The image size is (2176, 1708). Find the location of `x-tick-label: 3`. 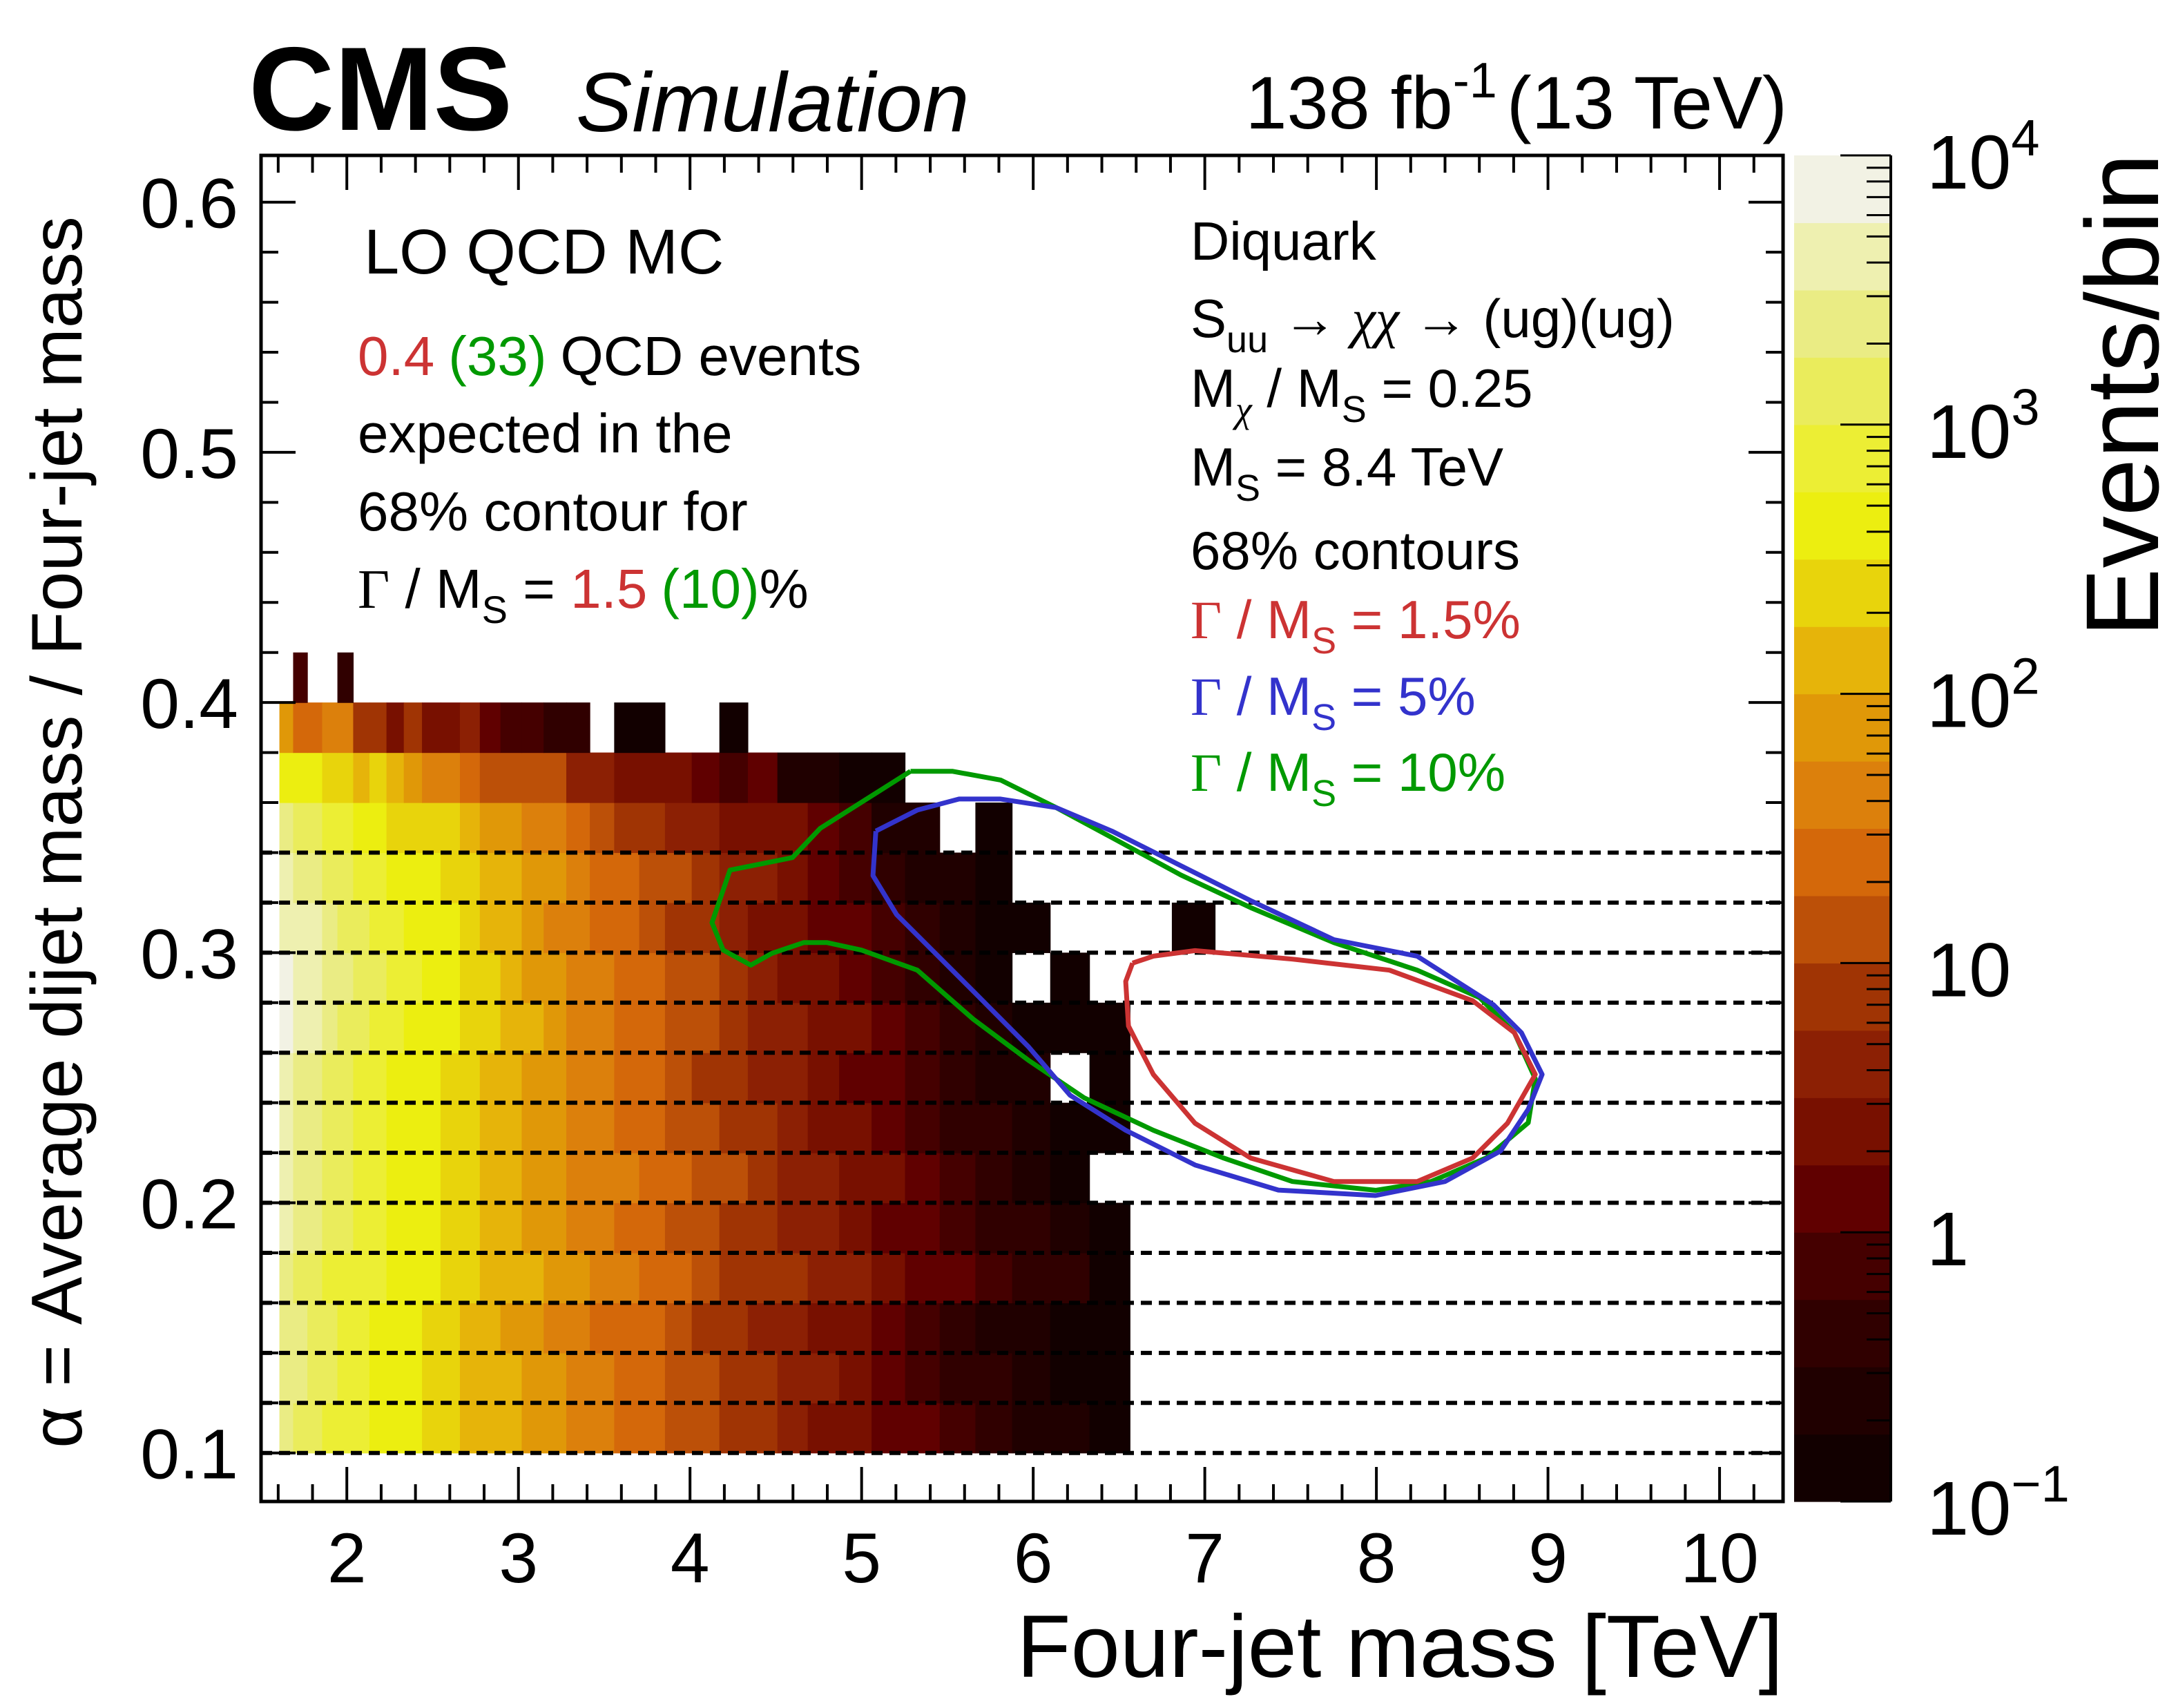

x-tick-label: 3 is located at coordinates (518, 1558).